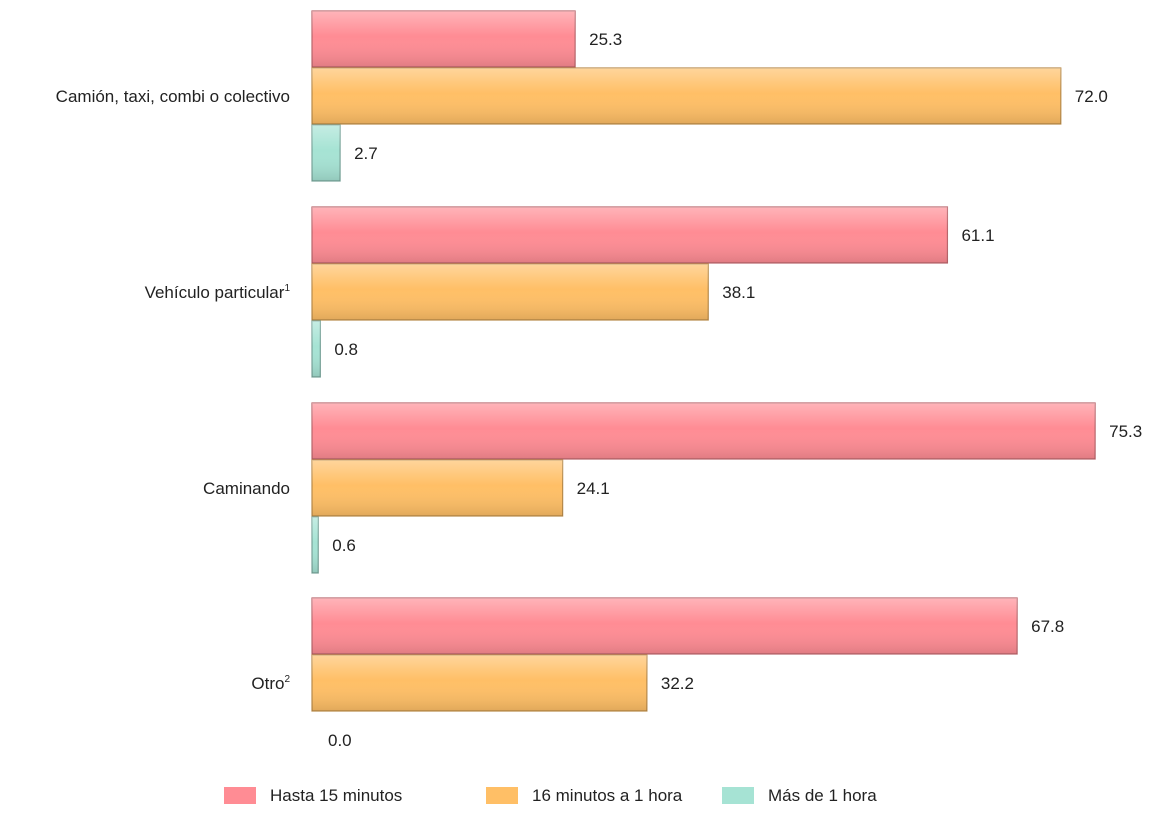 This screenshot has height=820, width=1156. Describe the element at coordinates (822, 795) in the screenshot. I see `legend-label: Más de 1 hora` at that location.